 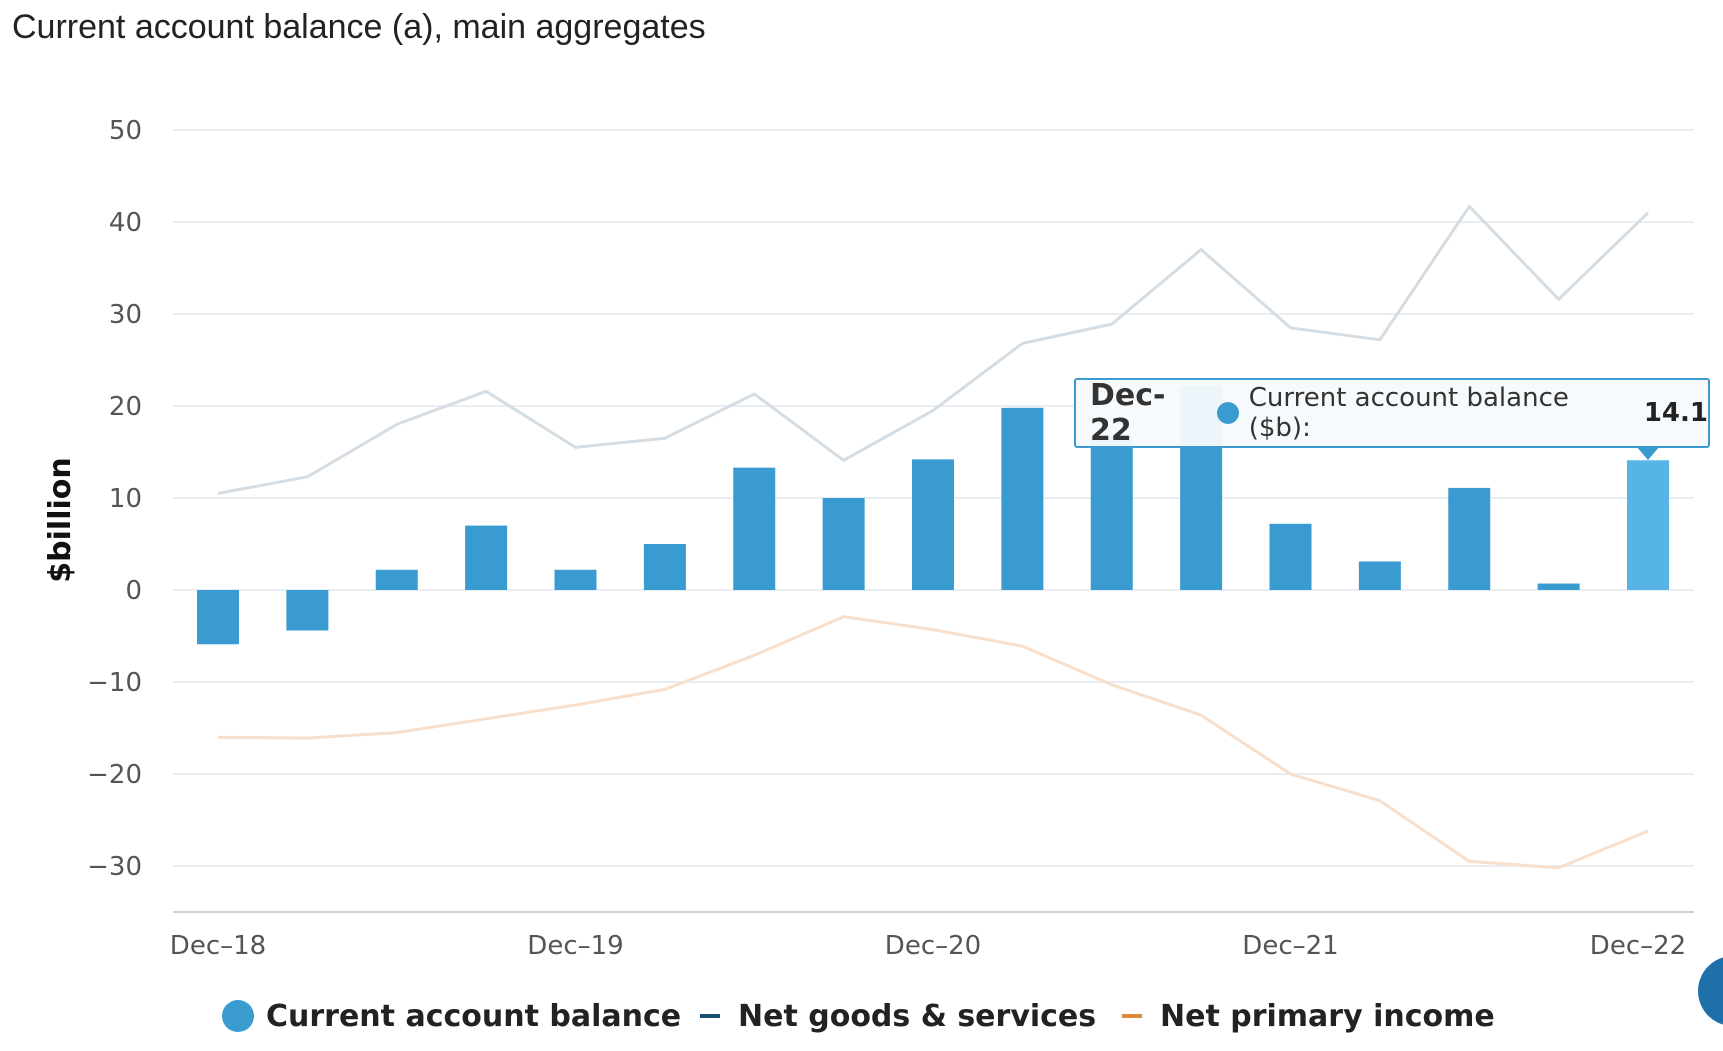 What do you see at coordinates (473, 1016) in the screenshot?
I see `legend-item-label: Current account balance` at bounding box center [473, 1016].